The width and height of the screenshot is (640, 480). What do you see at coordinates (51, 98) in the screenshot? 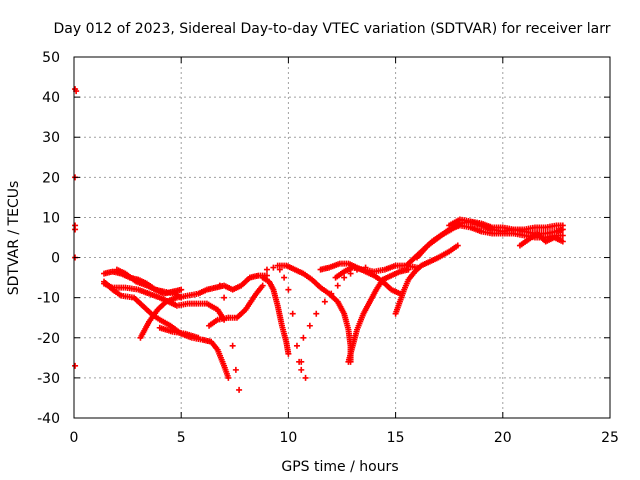
I see `y-tick-label: 40` at bounding box center [51, 98].